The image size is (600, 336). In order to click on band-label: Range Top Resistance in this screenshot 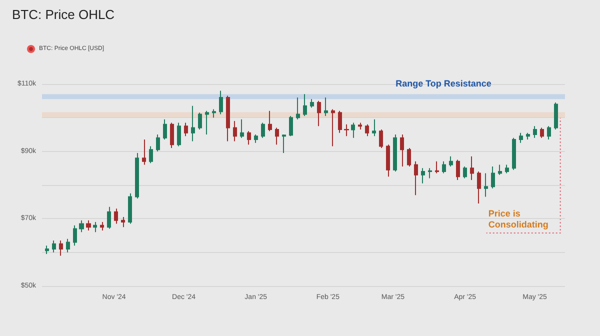, I will do `click(444, 83)`.